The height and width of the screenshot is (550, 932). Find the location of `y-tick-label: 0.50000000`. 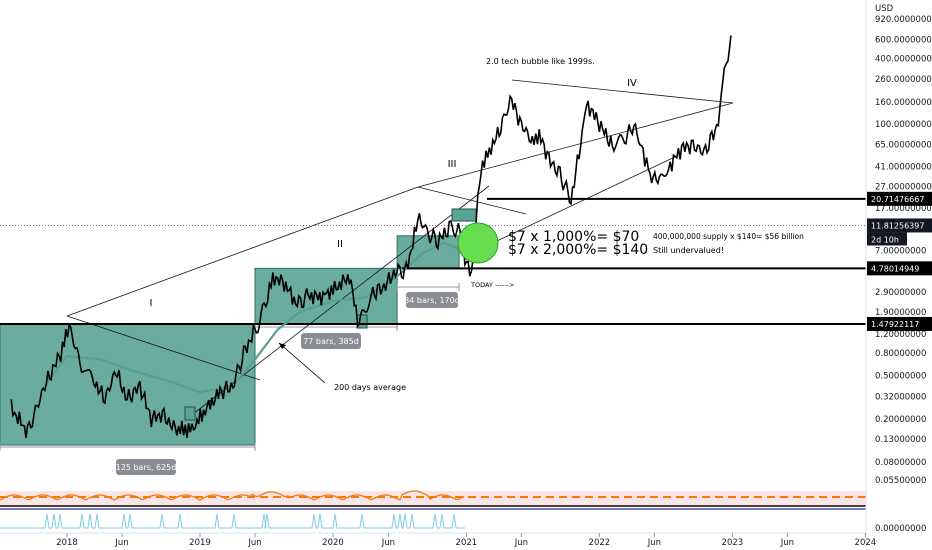

y-tick-label: 0.50000000 is located at coordinates (900, 376).